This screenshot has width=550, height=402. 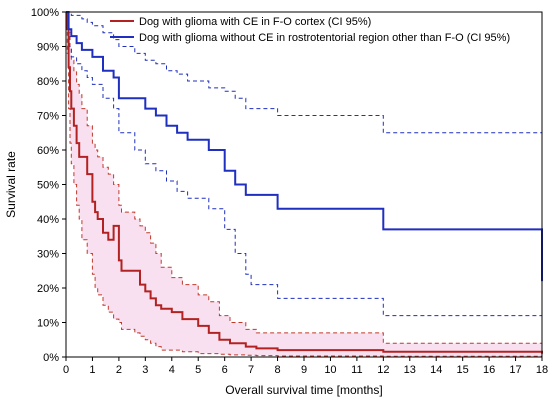 I want to click on x-tick-label: 15, so click(x=463, y=370).